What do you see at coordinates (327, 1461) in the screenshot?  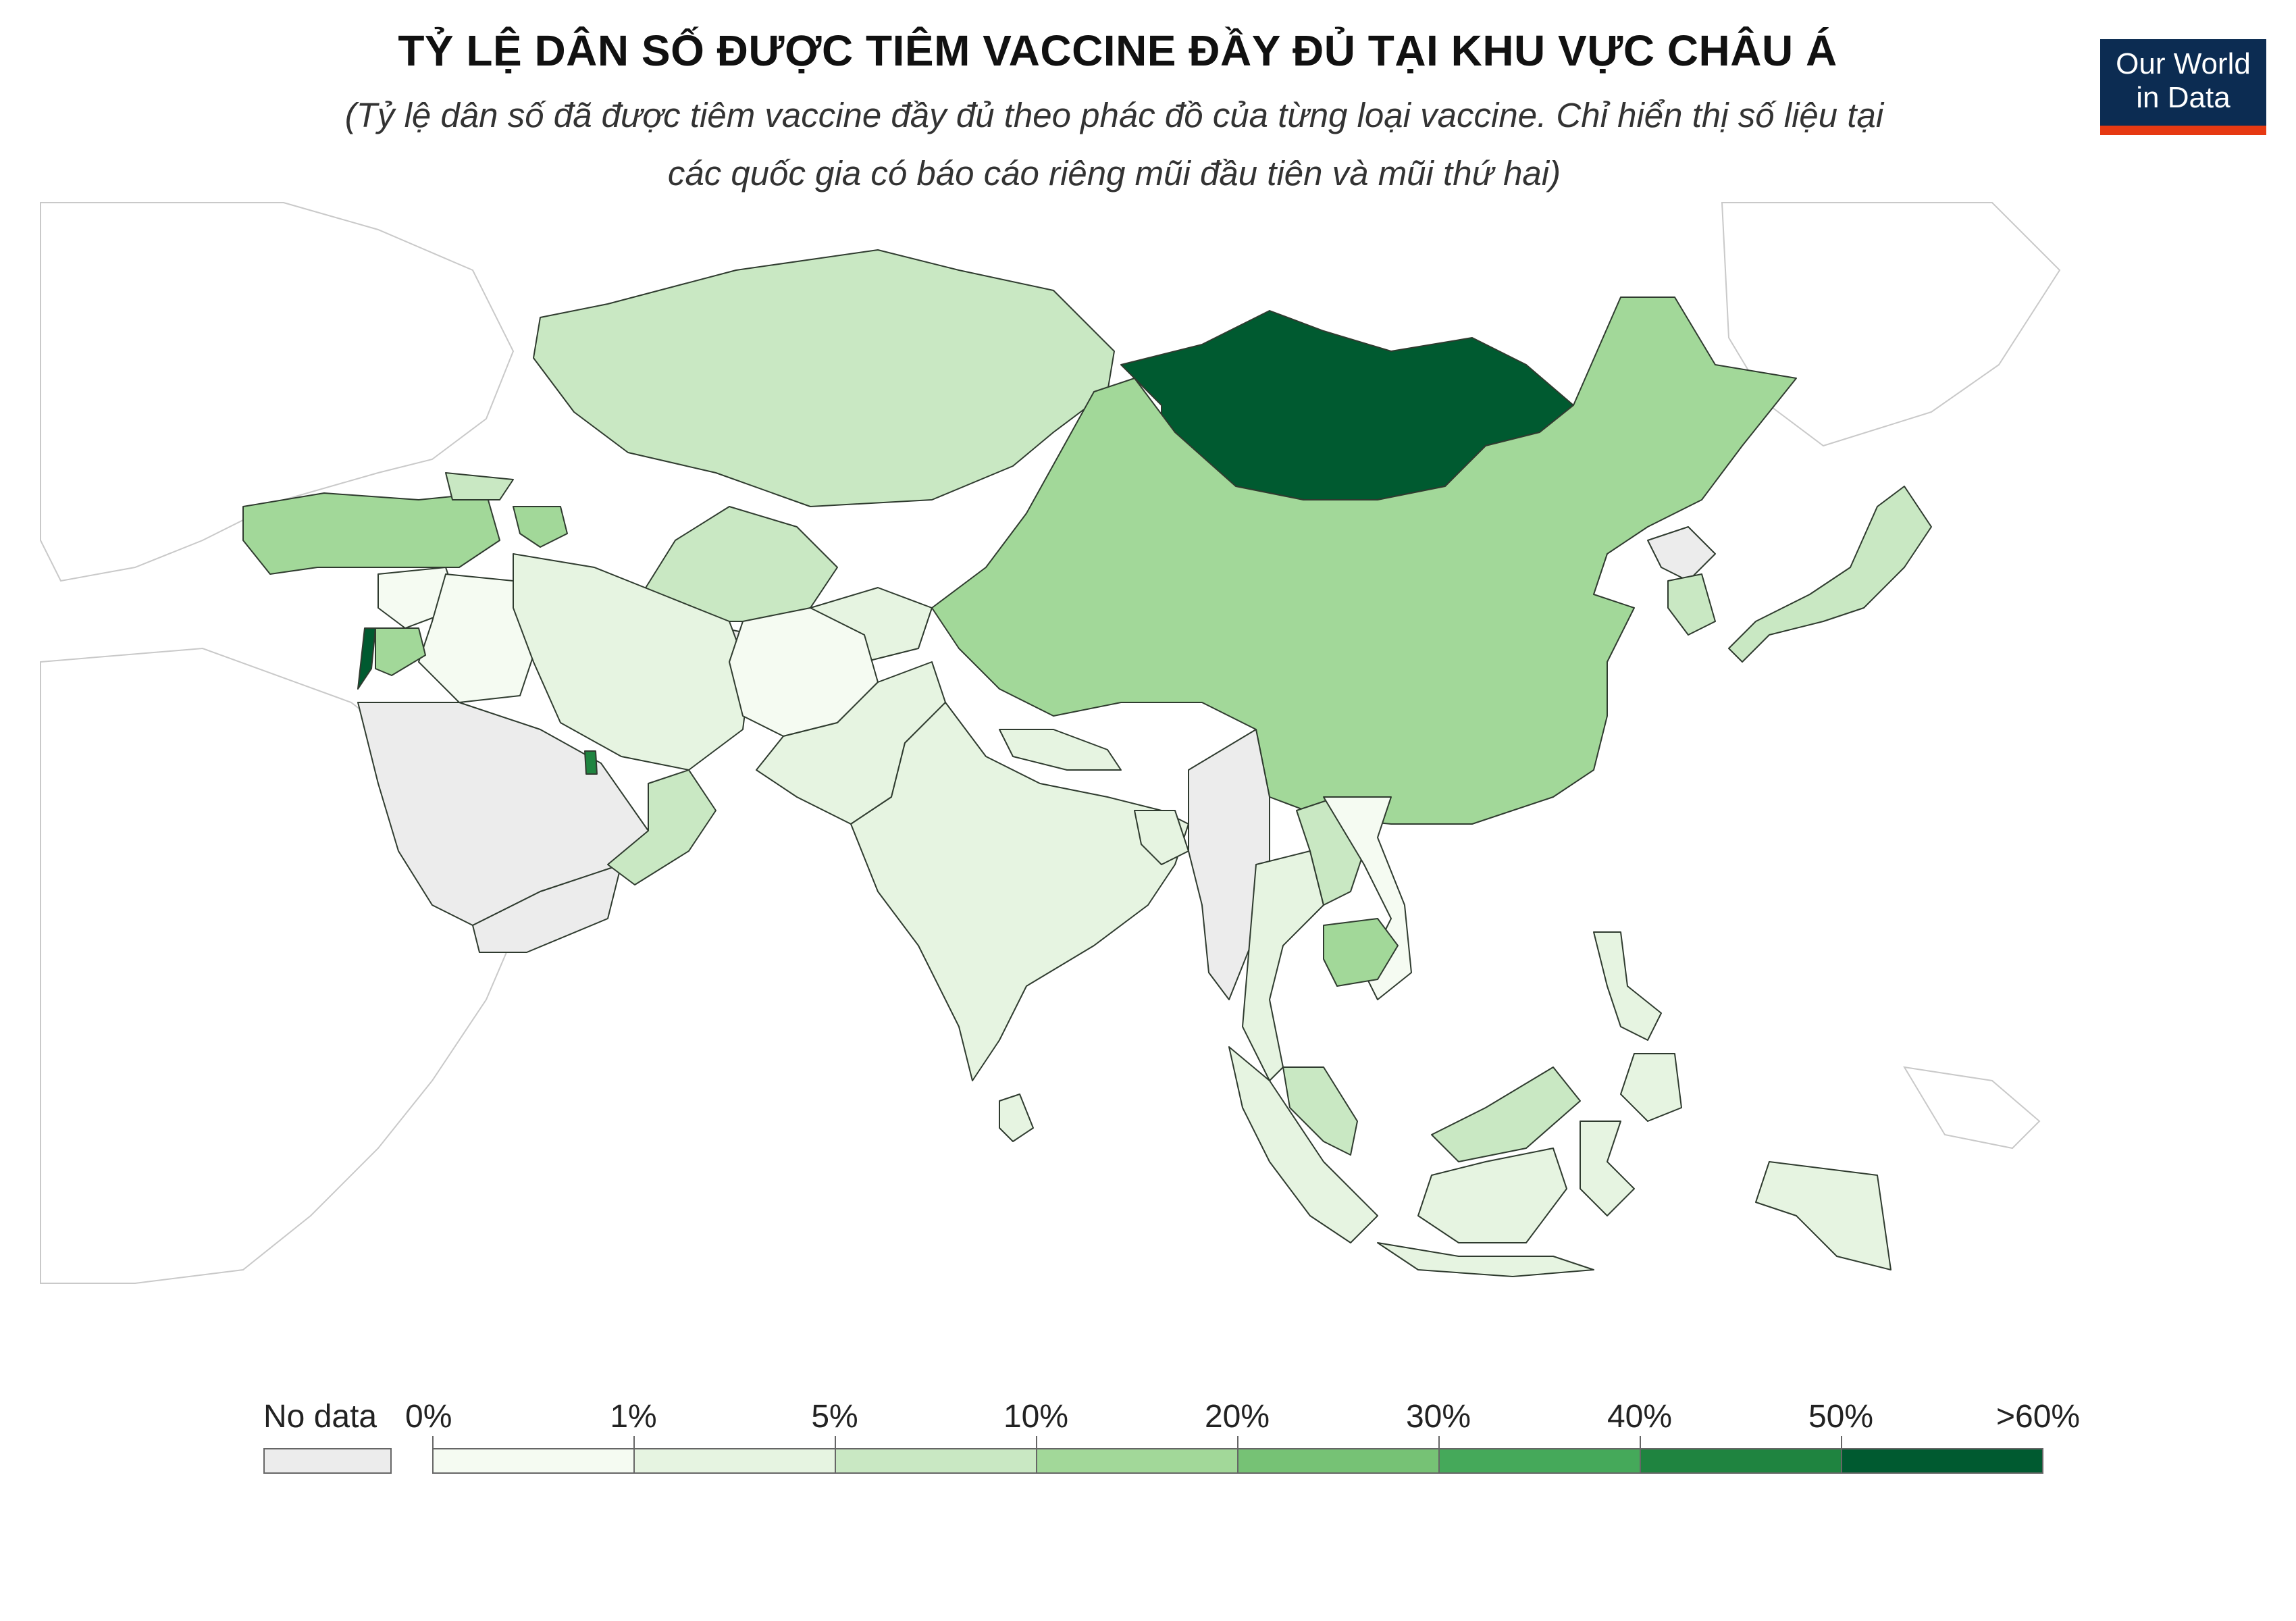 I see `legend-no-data-swatch` at bounding box center [327, 1461].